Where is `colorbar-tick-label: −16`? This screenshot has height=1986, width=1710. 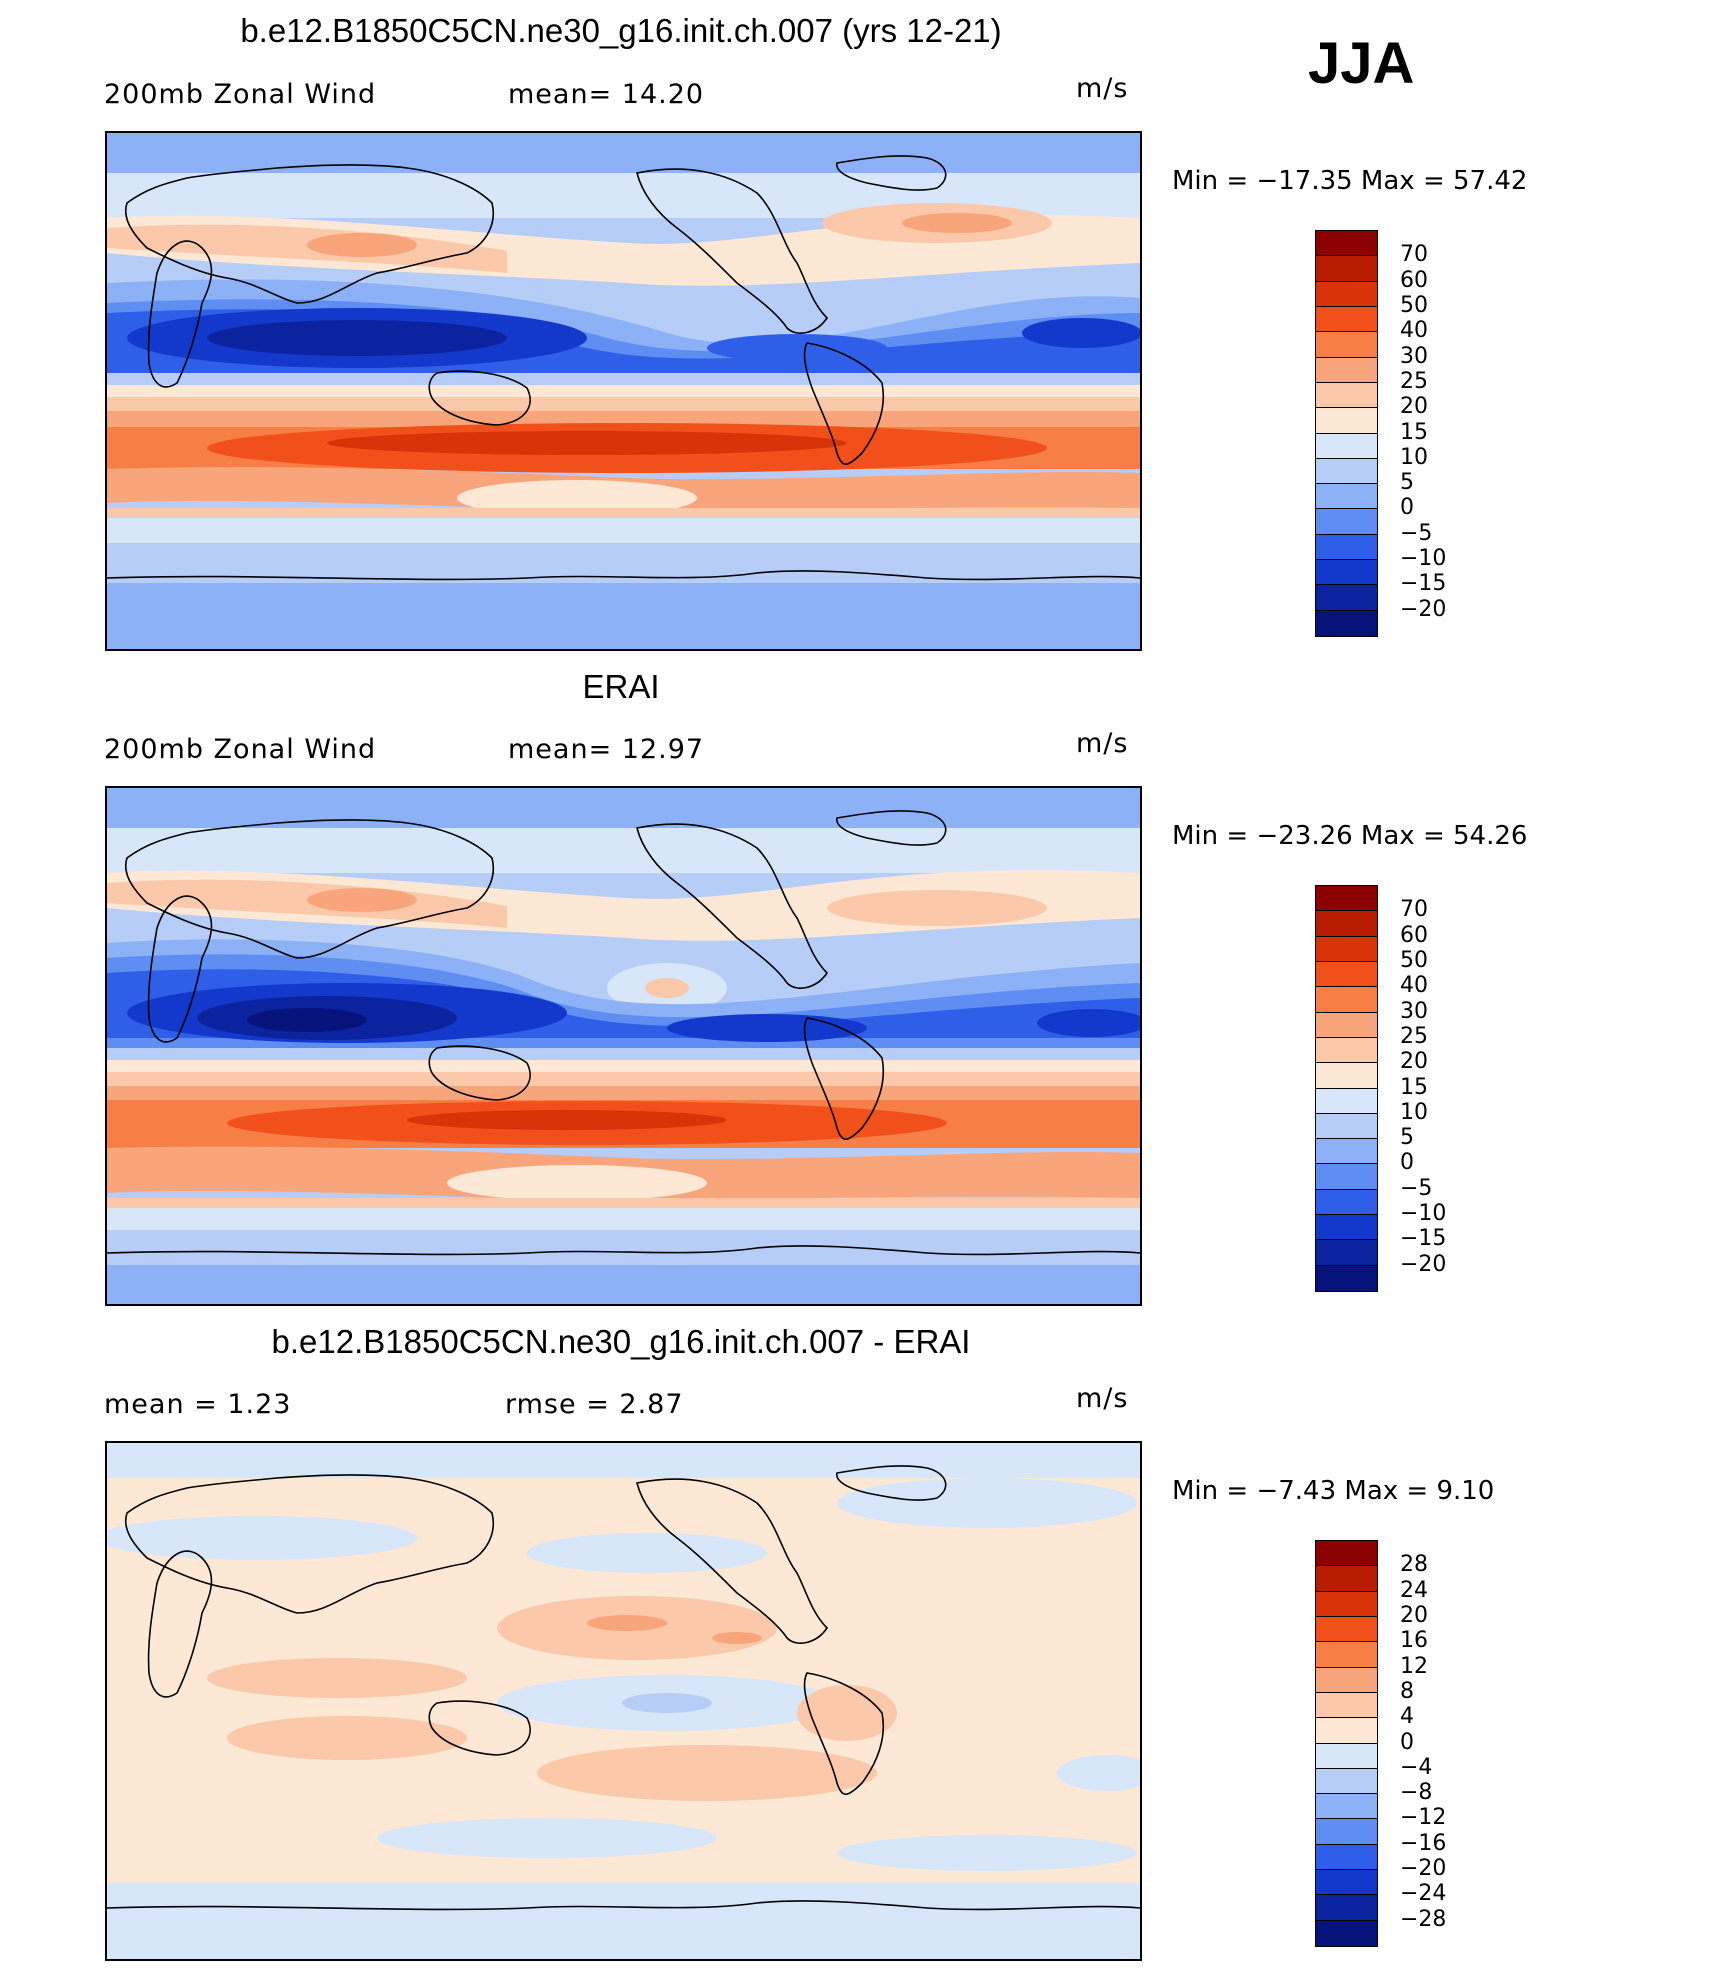
colorbar-tick-label: −16 is located at coordinates (1423, 1843).